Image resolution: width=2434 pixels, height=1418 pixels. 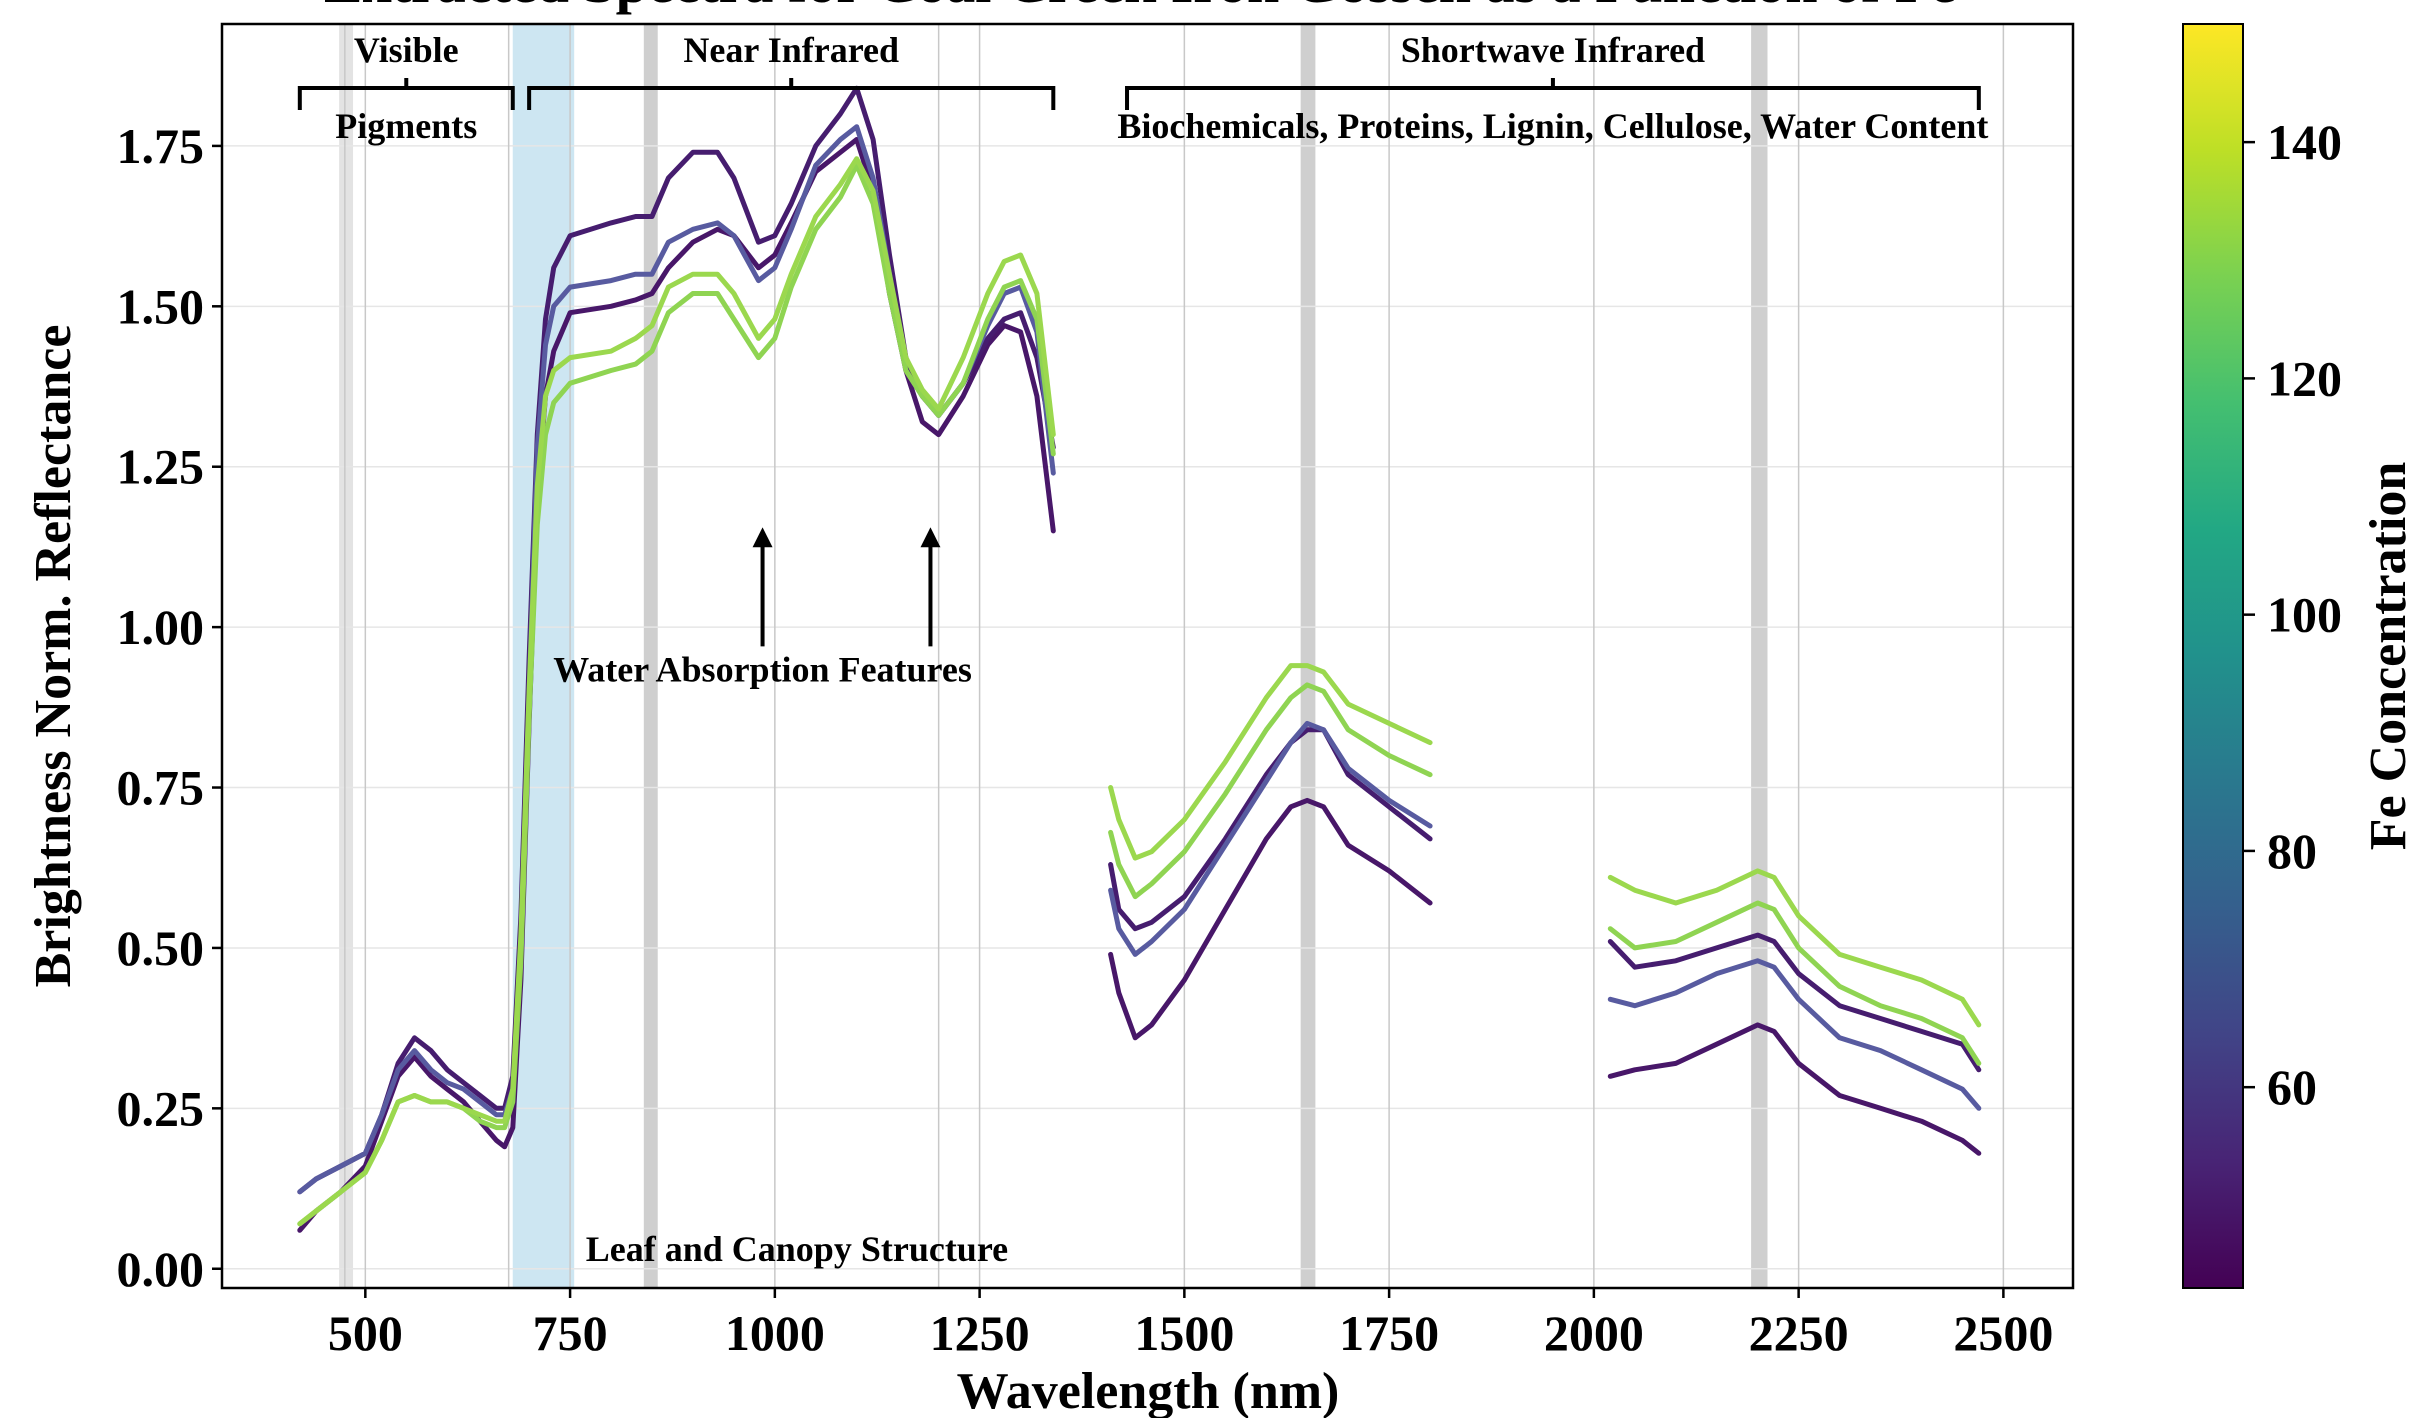 What do you see at coordinates (980, 1333) in the screenshot?
I see `x-tick-label: 1250` at bounding box center [980, 1333].